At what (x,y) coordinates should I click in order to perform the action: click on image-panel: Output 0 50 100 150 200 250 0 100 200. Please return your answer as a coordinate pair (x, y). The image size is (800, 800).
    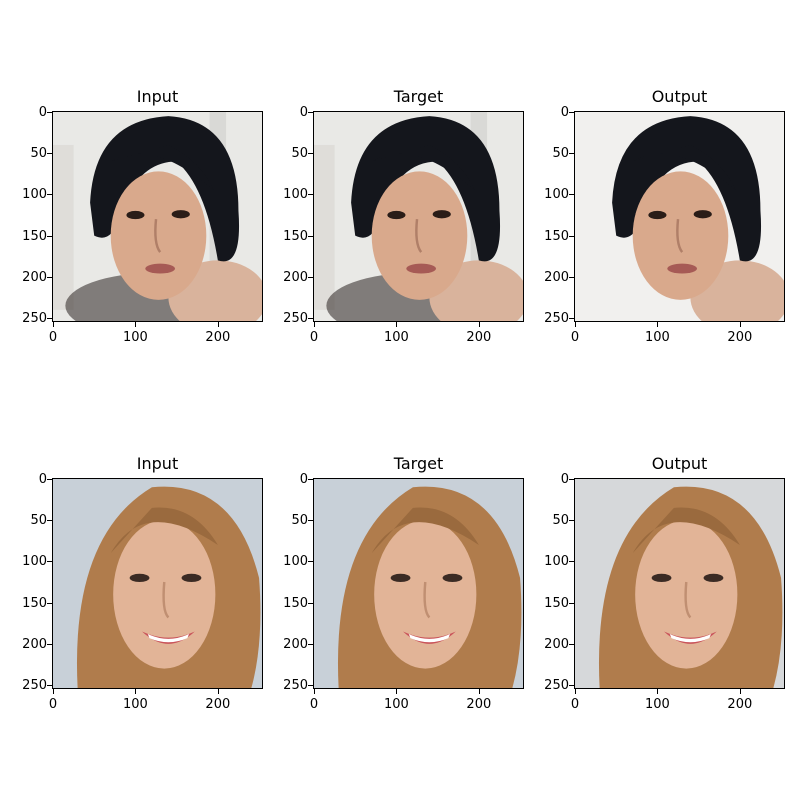
    Looking at the image, I should click on (664, 216).